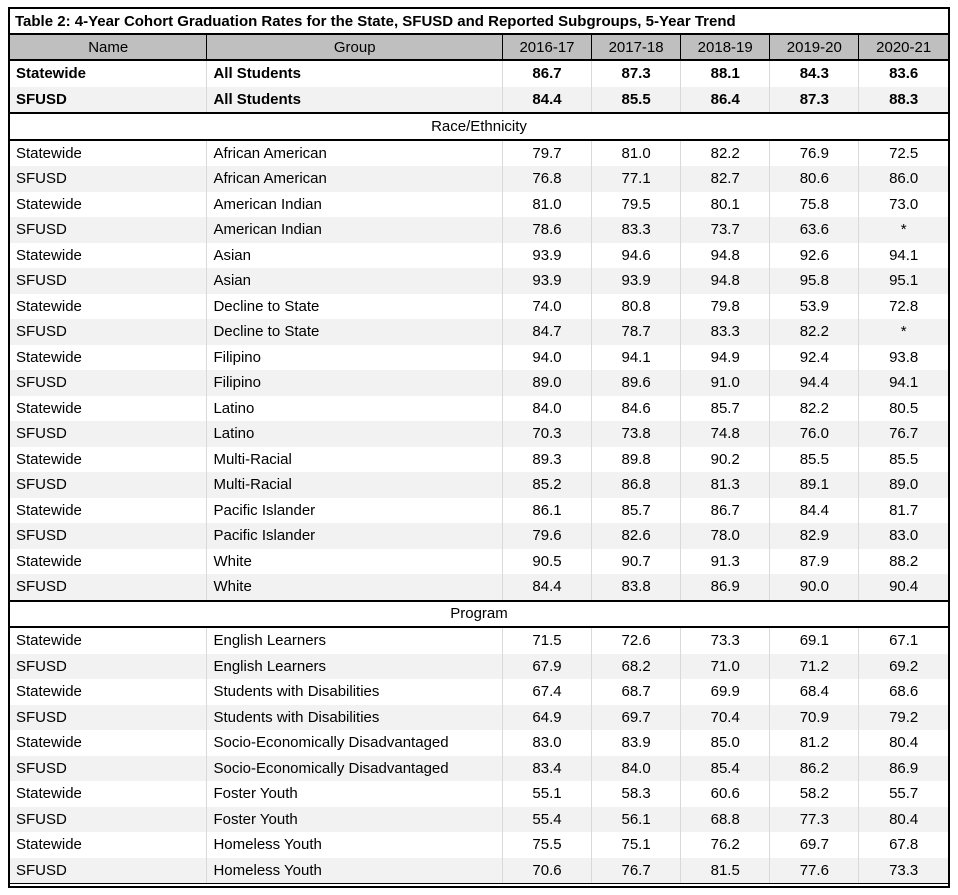 This screenshot has width=958, height=895. What do you see at coordinates (814, 640) in the screenshot?
I see `value-cell: 69.1` at bounding box center [814, 640].